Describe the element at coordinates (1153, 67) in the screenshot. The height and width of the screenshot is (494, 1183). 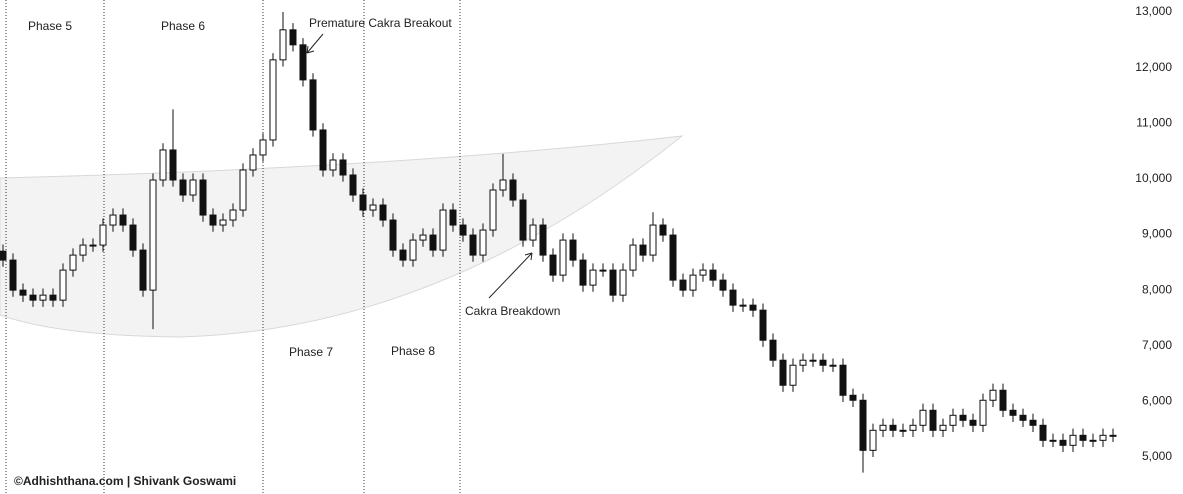
I see `y-tick-label: 12,000` at that location.